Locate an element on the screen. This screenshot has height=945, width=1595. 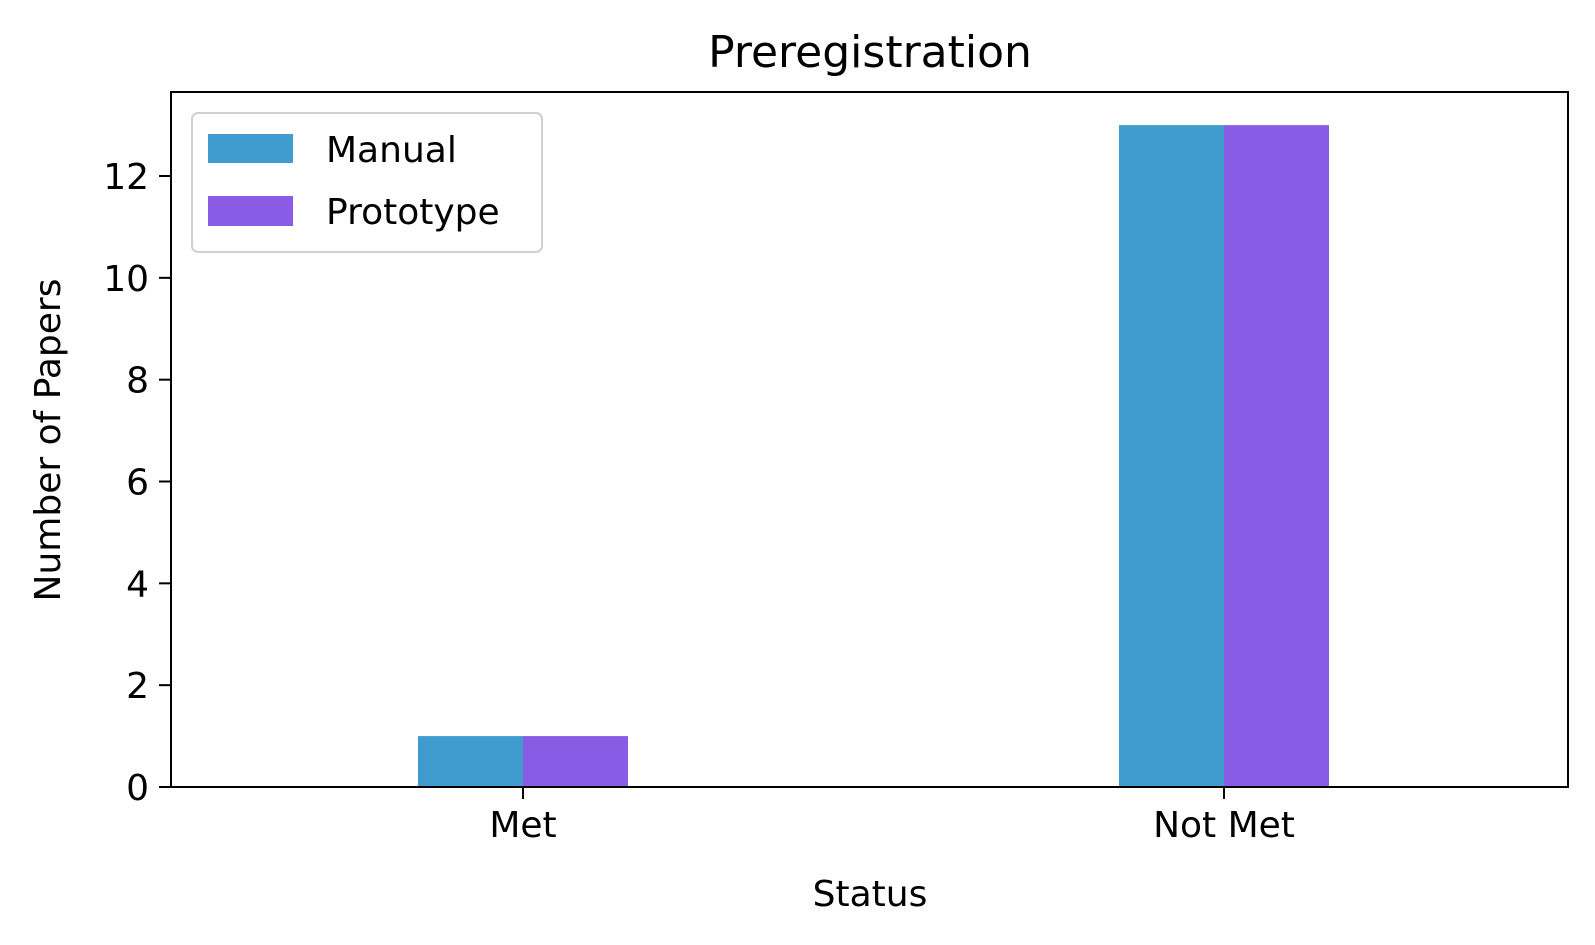
y-tick-label: 12 is located at coordinates (126, 177).